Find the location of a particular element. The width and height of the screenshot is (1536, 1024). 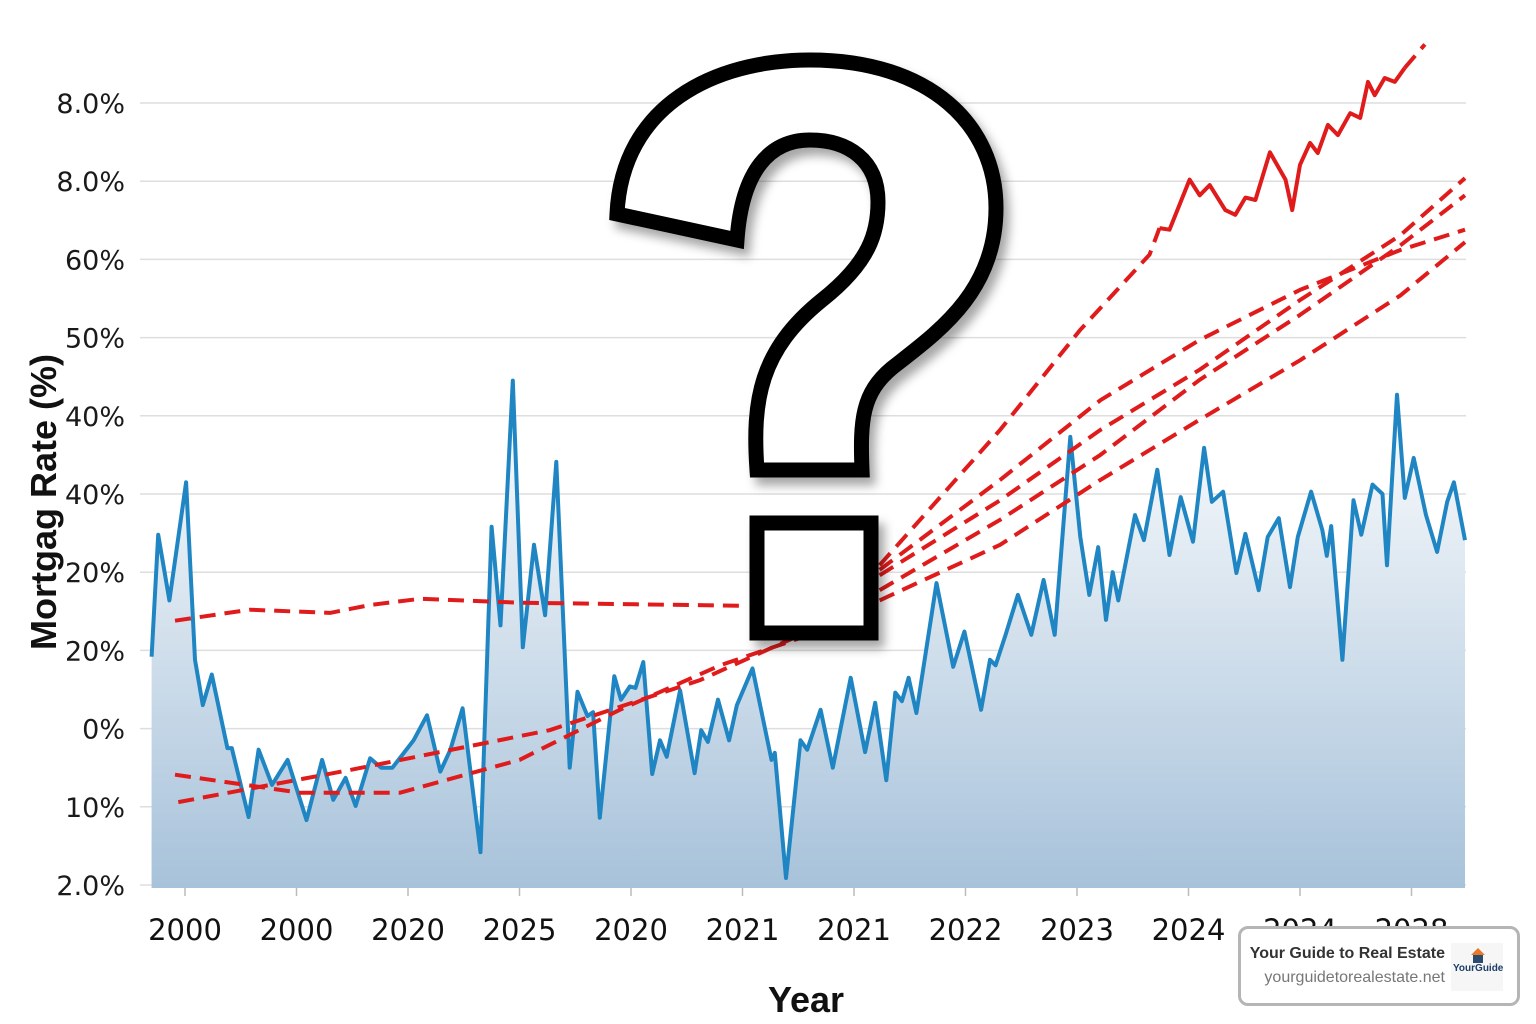

house-icon is located at coordinates (1478, 955).